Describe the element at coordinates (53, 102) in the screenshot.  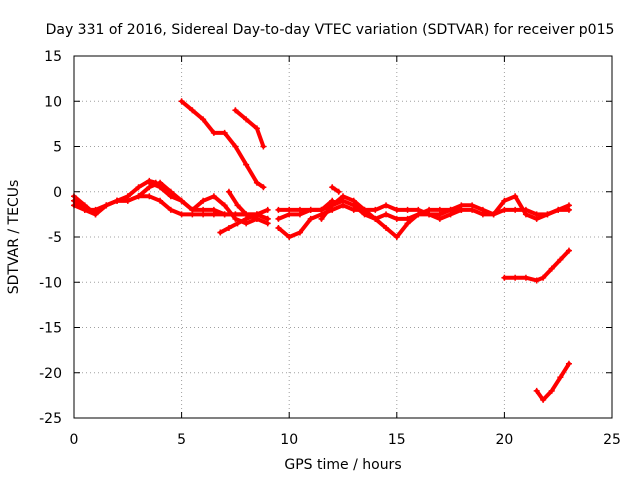
I see `y-tick-label: 10` at that location.